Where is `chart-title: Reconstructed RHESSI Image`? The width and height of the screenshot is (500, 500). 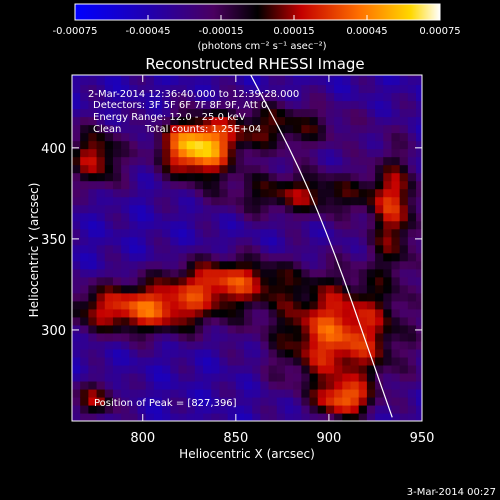 chart-title: Reconstructed RHESSI Image is located at coordinates (254, 64).